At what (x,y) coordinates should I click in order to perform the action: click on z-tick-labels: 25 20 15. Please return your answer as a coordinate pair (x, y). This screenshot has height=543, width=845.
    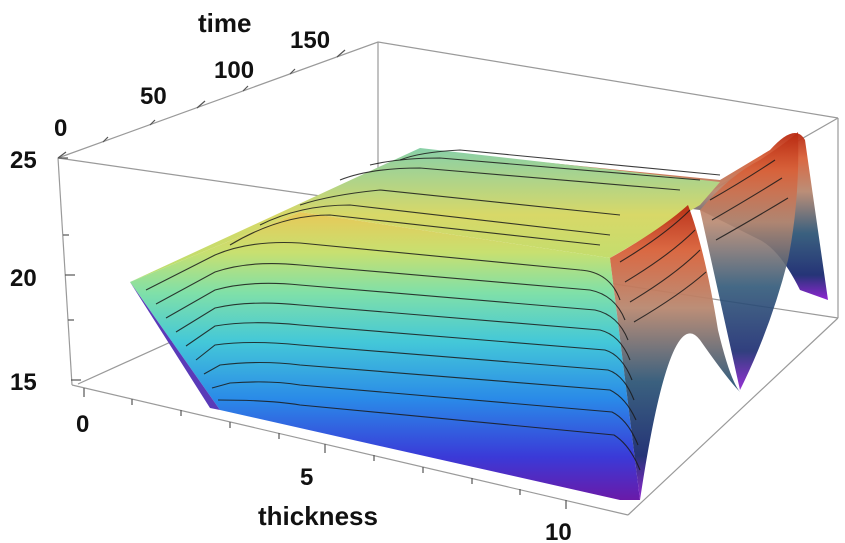
    Looking at the image, I should click on (23, 271).